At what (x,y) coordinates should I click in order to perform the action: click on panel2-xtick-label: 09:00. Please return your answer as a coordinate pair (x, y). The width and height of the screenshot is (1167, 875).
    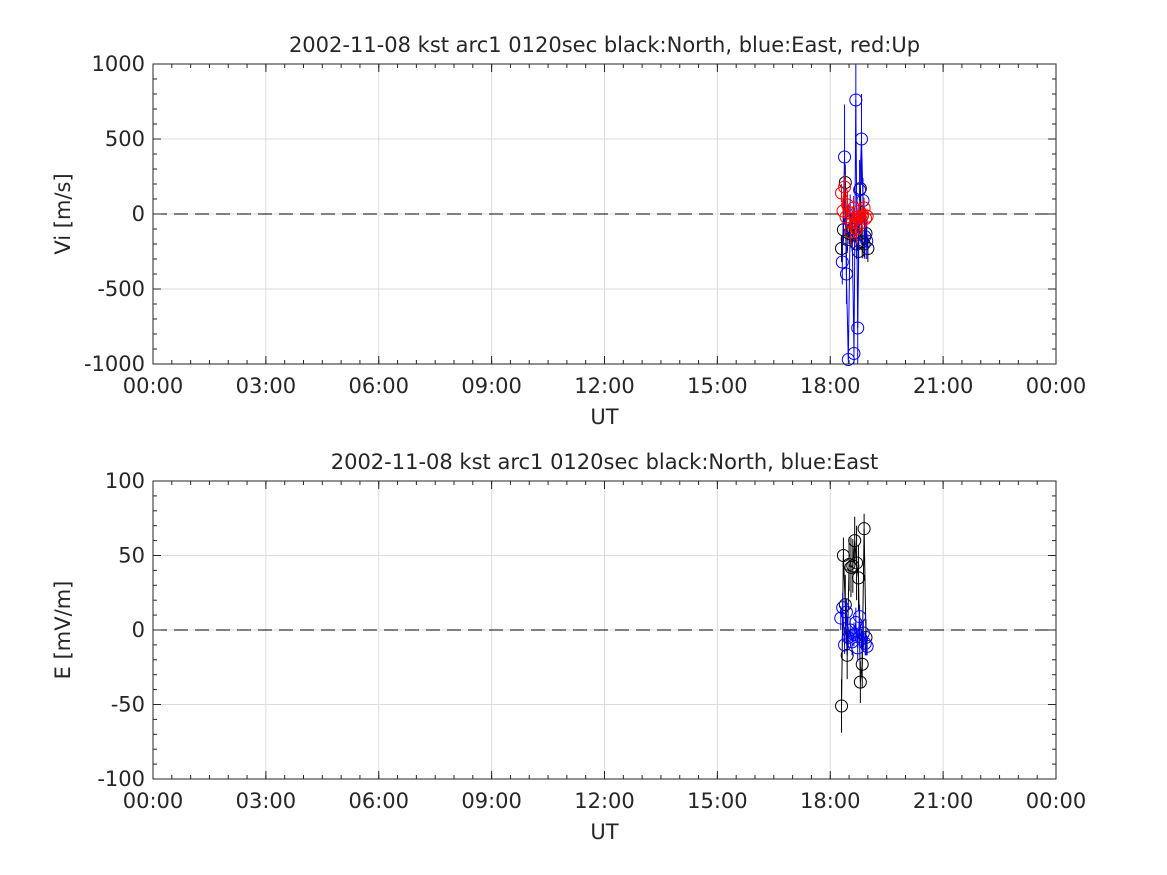
    Looking at the image, I should click on (491, 801).